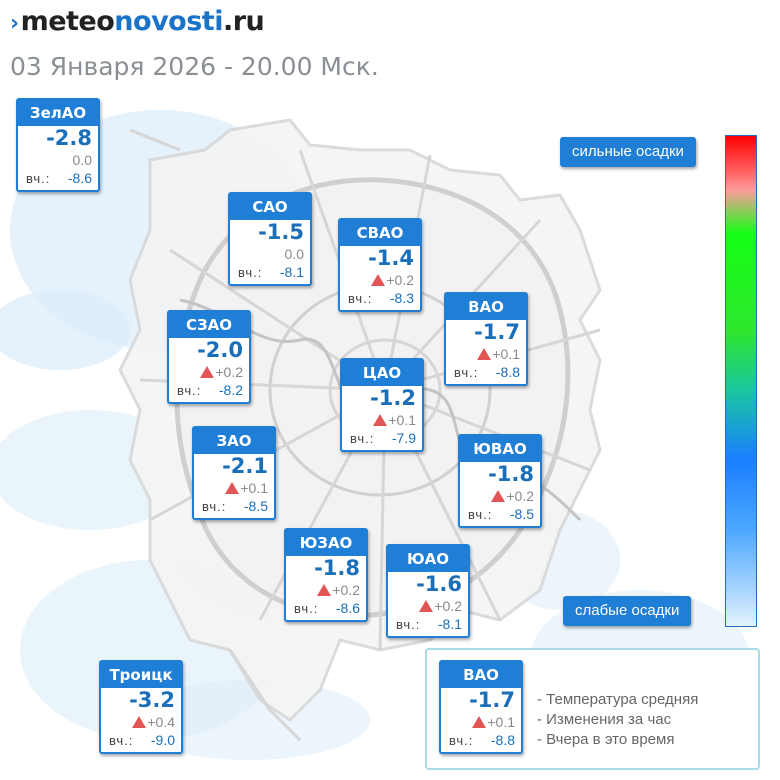 The width and height of the screenshot is (780, 780). What do you see at coordinates (627, 611) in the screenshot?
I see `scale-label-light: слабые осадки` at bounding box center [627, 611].